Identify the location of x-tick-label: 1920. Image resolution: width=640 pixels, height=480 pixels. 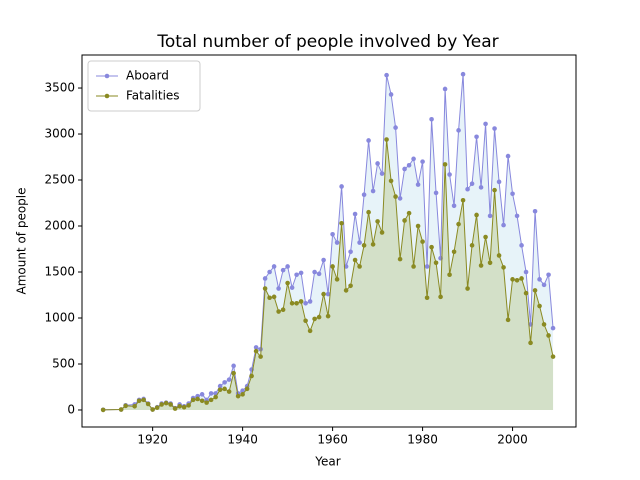
(152, 440).